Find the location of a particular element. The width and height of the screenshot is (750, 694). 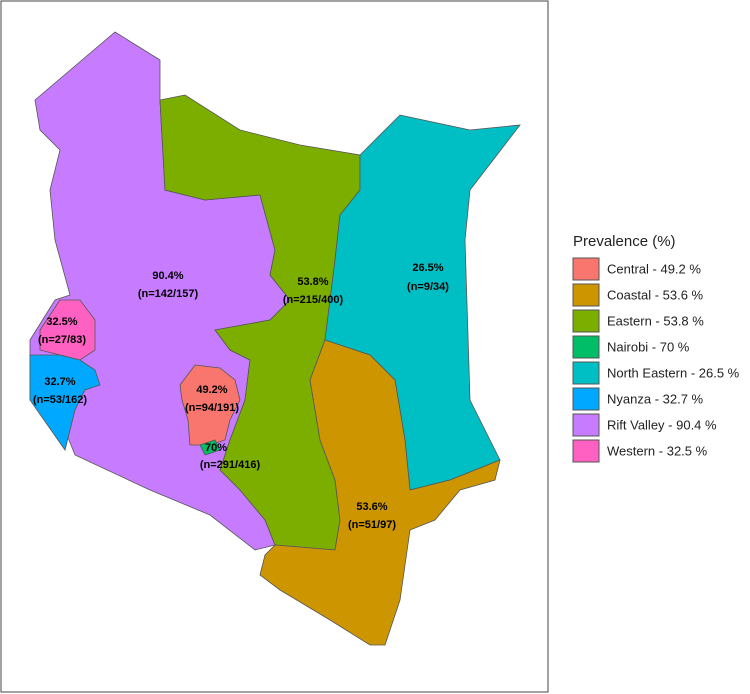

region-central is located at coordinates (210, 405).